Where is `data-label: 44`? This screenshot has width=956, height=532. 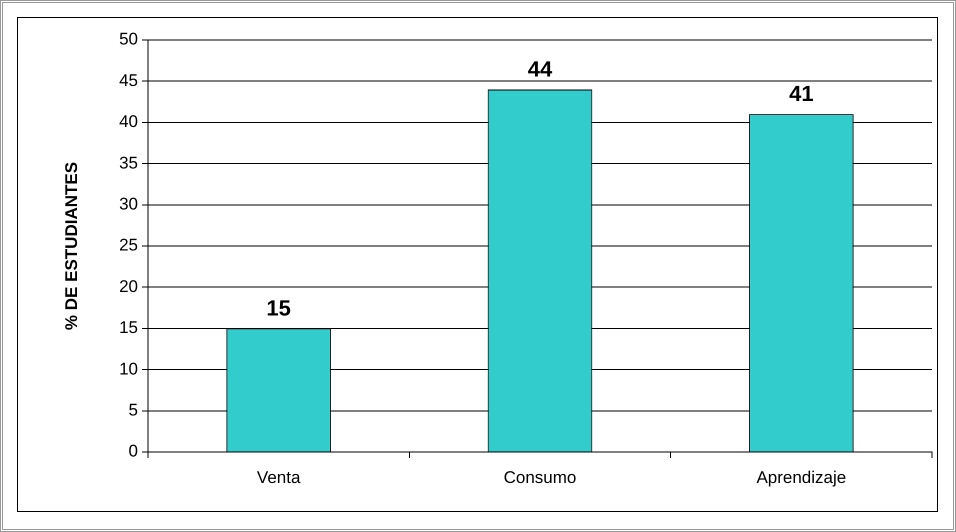 data-label: 44 is located at coordinates (540, 69).